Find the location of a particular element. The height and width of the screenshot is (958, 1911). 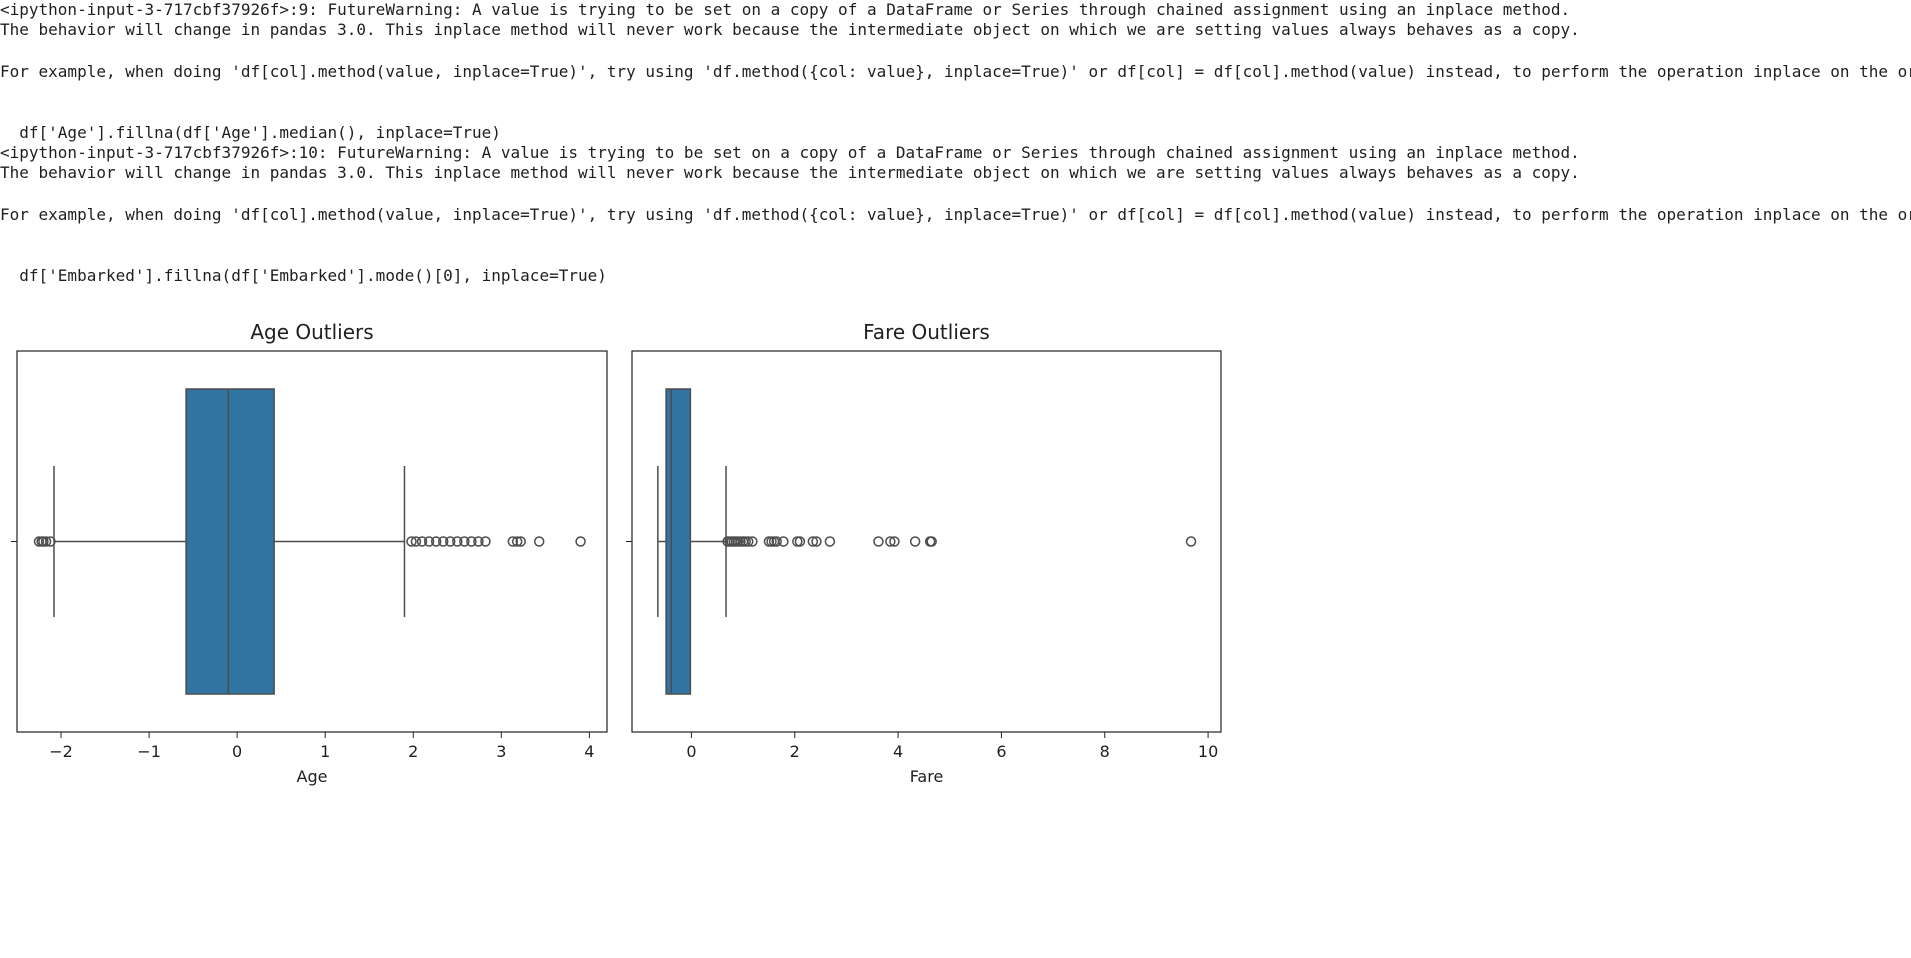

chart-1-x-tick-label: 2 is located at coordinates (413, 751).